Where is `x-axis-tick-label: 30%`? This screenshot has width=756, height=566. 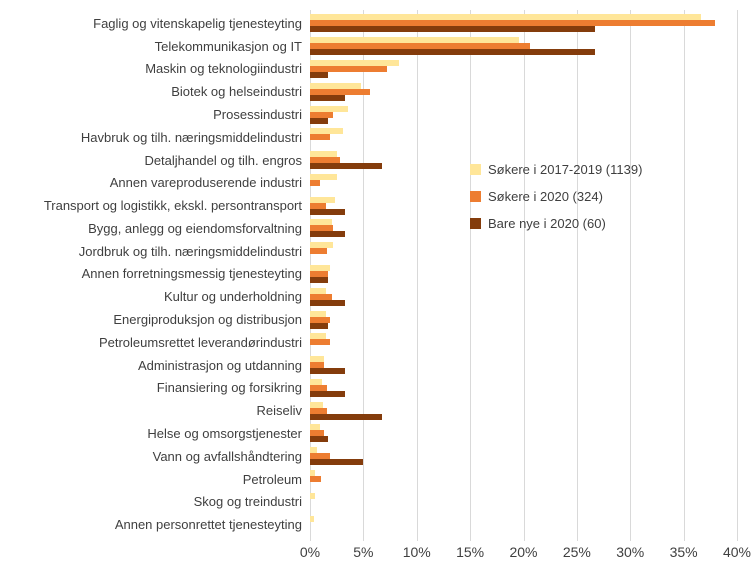 x-axis-tick-label: 30% is located at coordinates (630, 552).